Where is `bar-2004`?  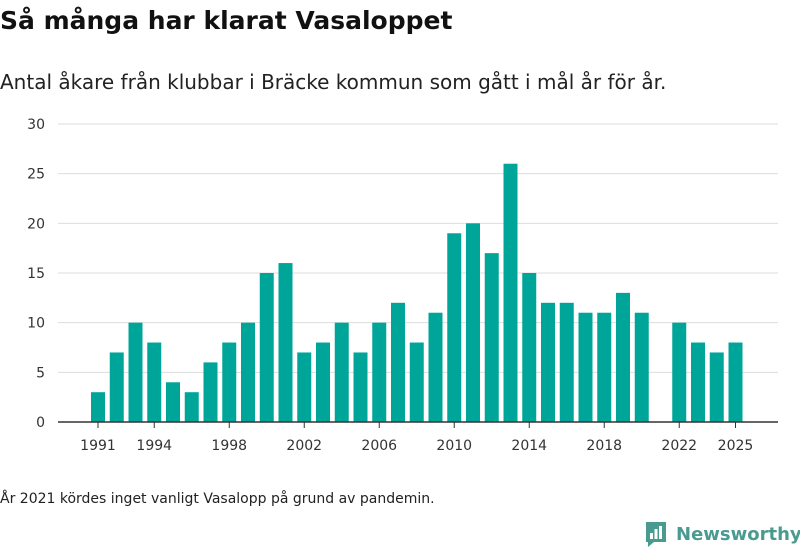
bar-2004 is located at coordinates (341, 372).